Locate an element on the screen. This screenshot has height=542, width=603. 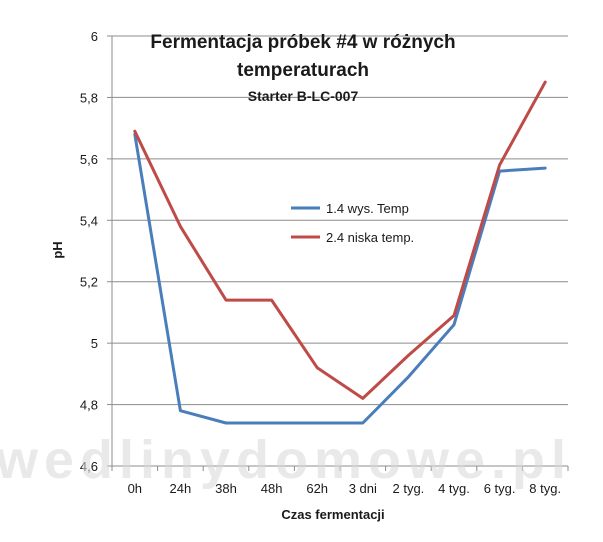
x-tick-label: 62h is located at coordinates (317, 488).